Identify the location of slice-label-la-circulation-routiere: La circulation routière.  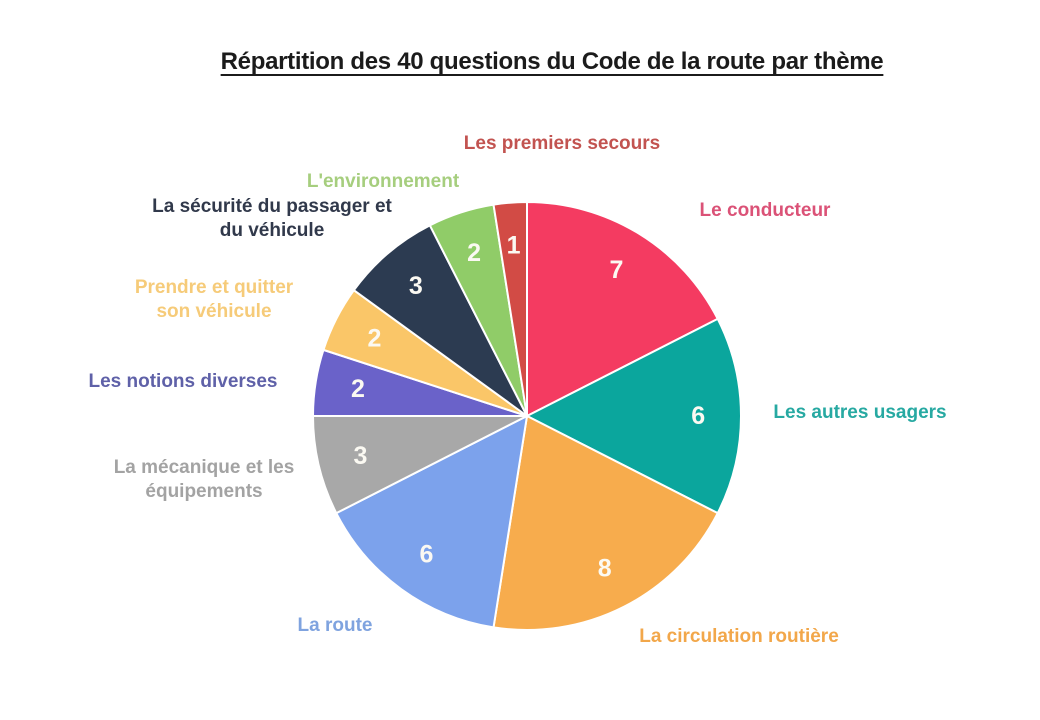
(739, 636).